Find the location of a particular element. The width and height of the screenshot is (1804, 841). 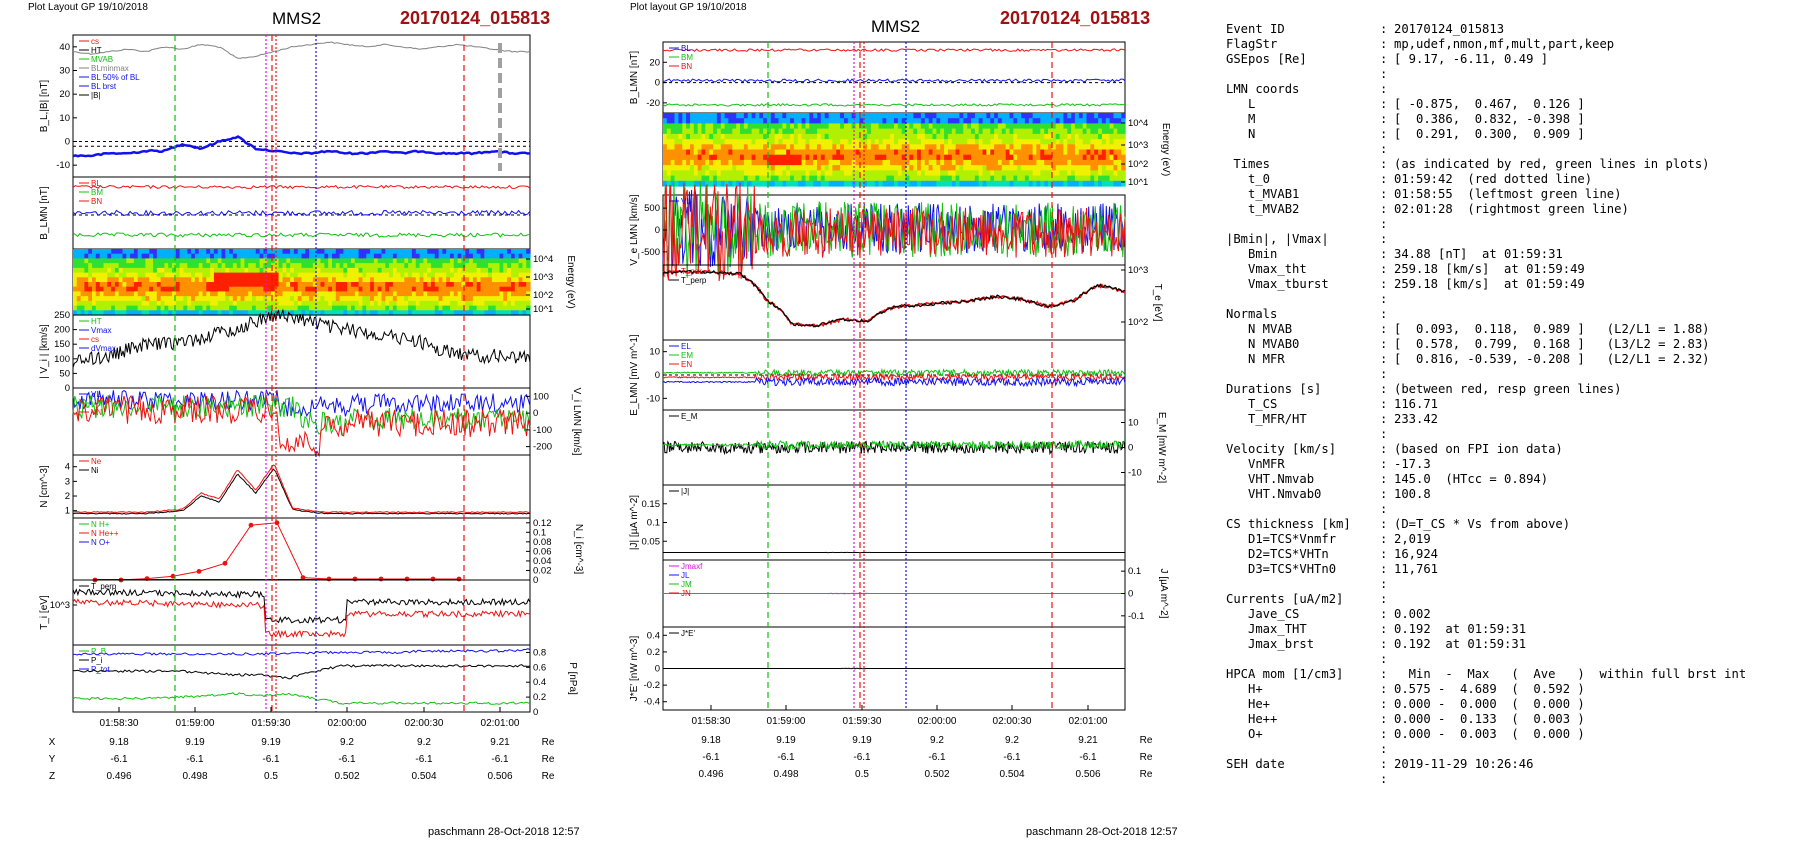

series-EM is located at coordinates (894, 382).